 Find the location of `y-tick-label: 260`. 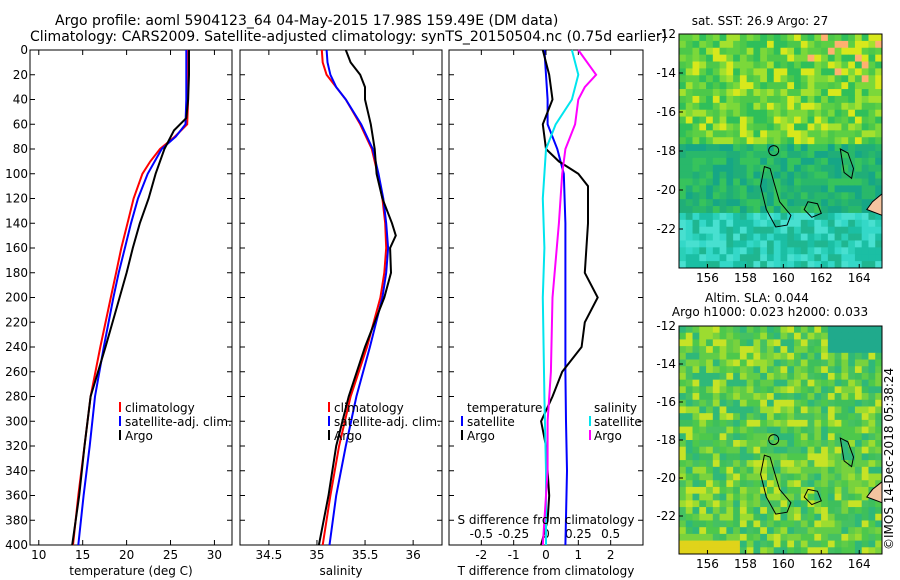

y-tick-label: 260 is located at coordinates (16, 372).